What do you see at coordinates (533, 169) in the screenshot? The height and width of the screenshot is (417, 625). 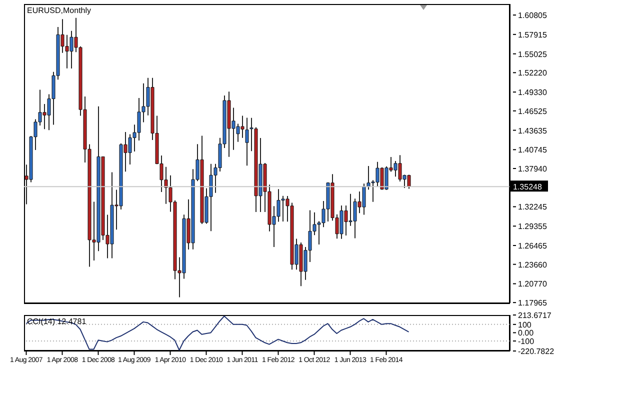 I see `y-tick-label: 1.37940` at bounding box center [533, 169].